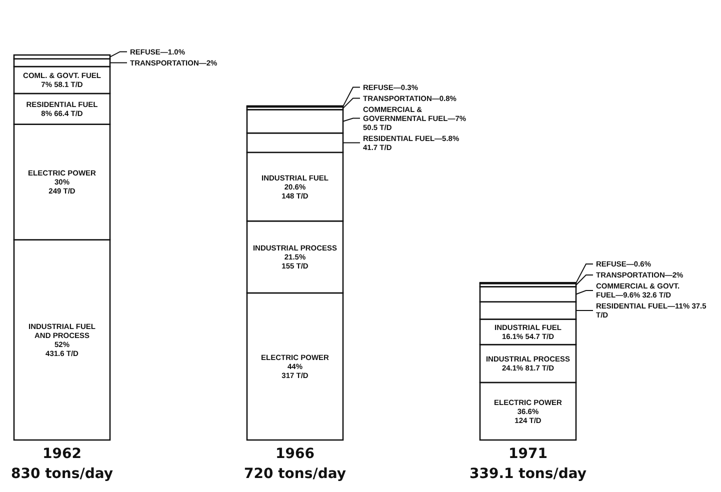  What do you see at coordinates (295, 474) in the screenshot?
I see `total-label: 720 tons/day` at bounding box center [295, 474].